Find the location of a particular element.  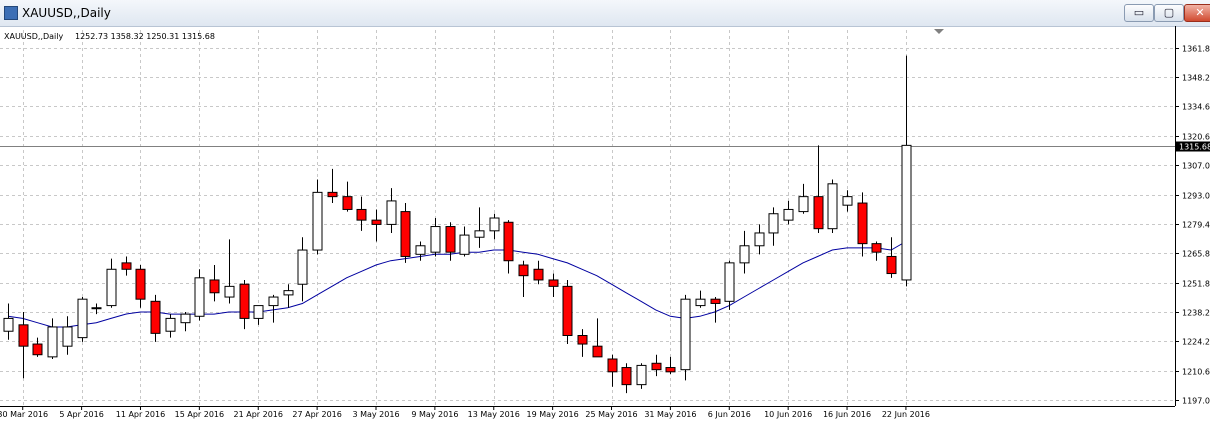

x-tick-label: 5 Apr 2016 is located at coordinates (81, 414).